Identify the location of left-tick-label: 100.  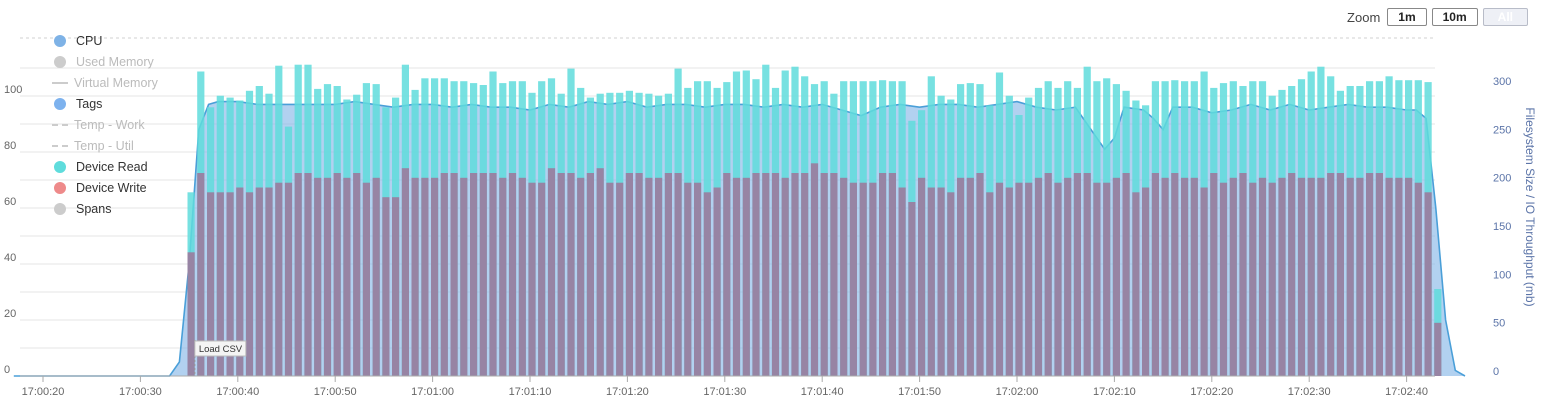
(13, 90).